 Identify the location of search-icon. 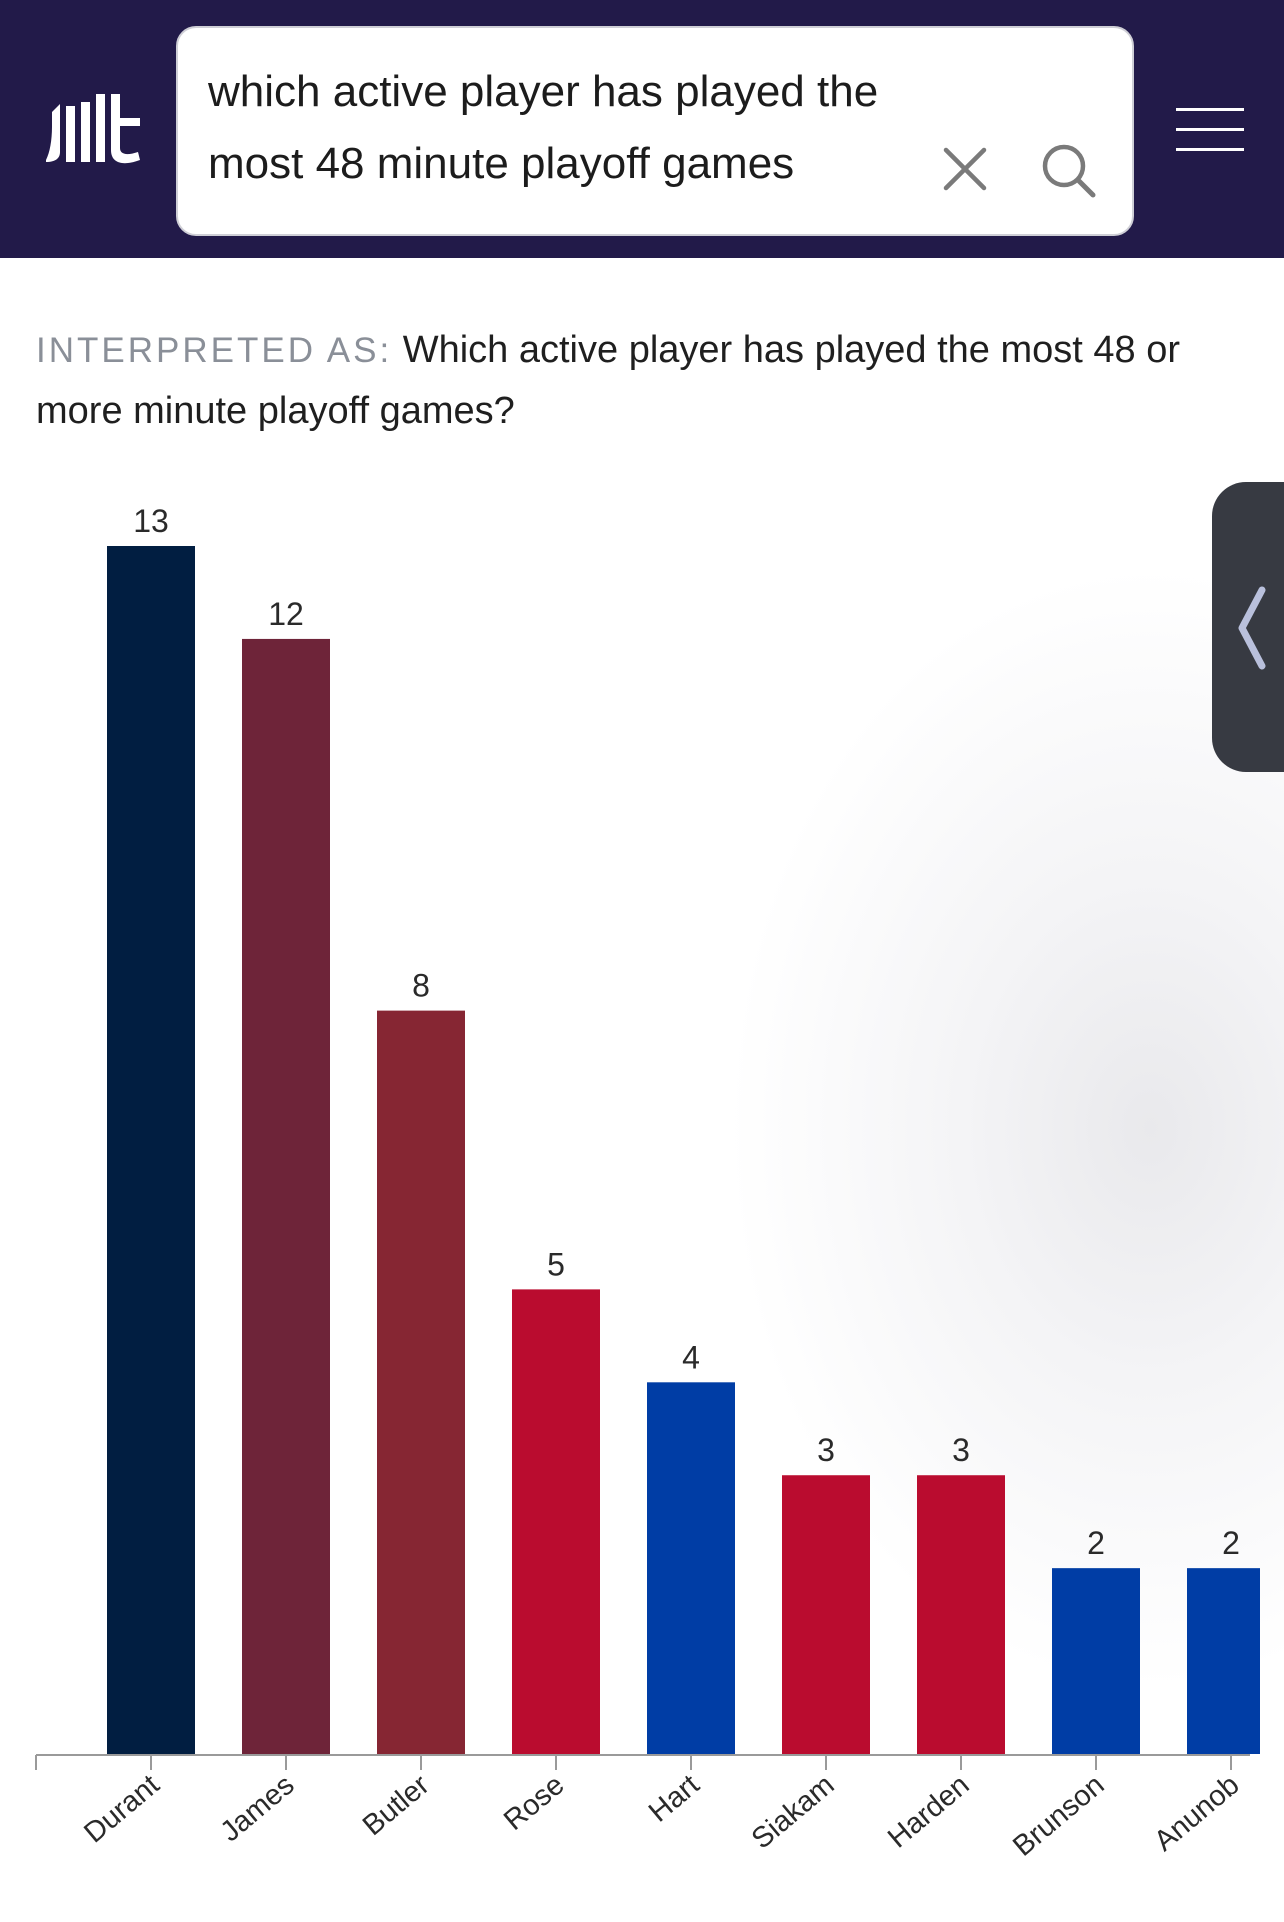
(1069, 171).